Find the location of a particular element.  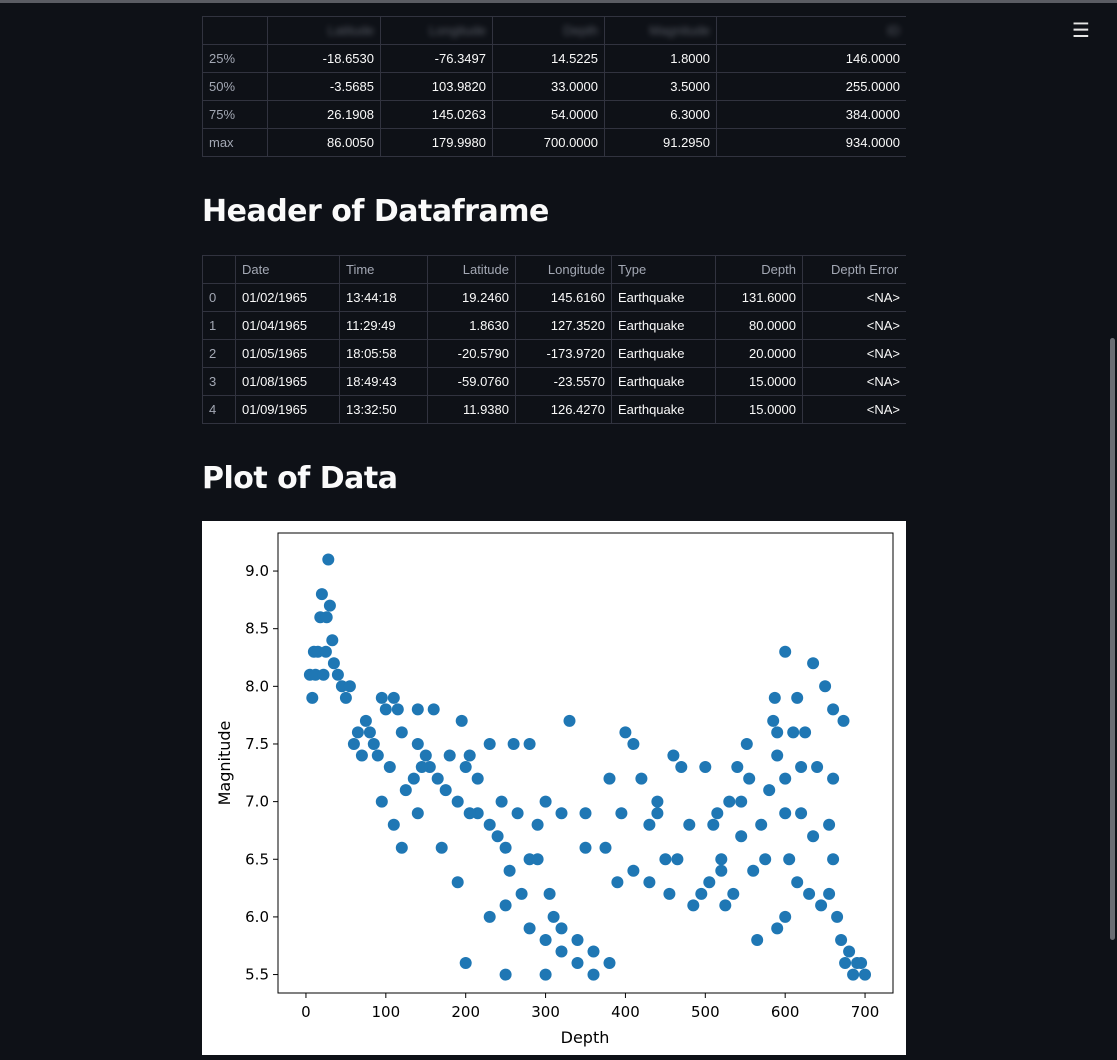

table-cell: -59.0760 is located at coordinates (471, 381).